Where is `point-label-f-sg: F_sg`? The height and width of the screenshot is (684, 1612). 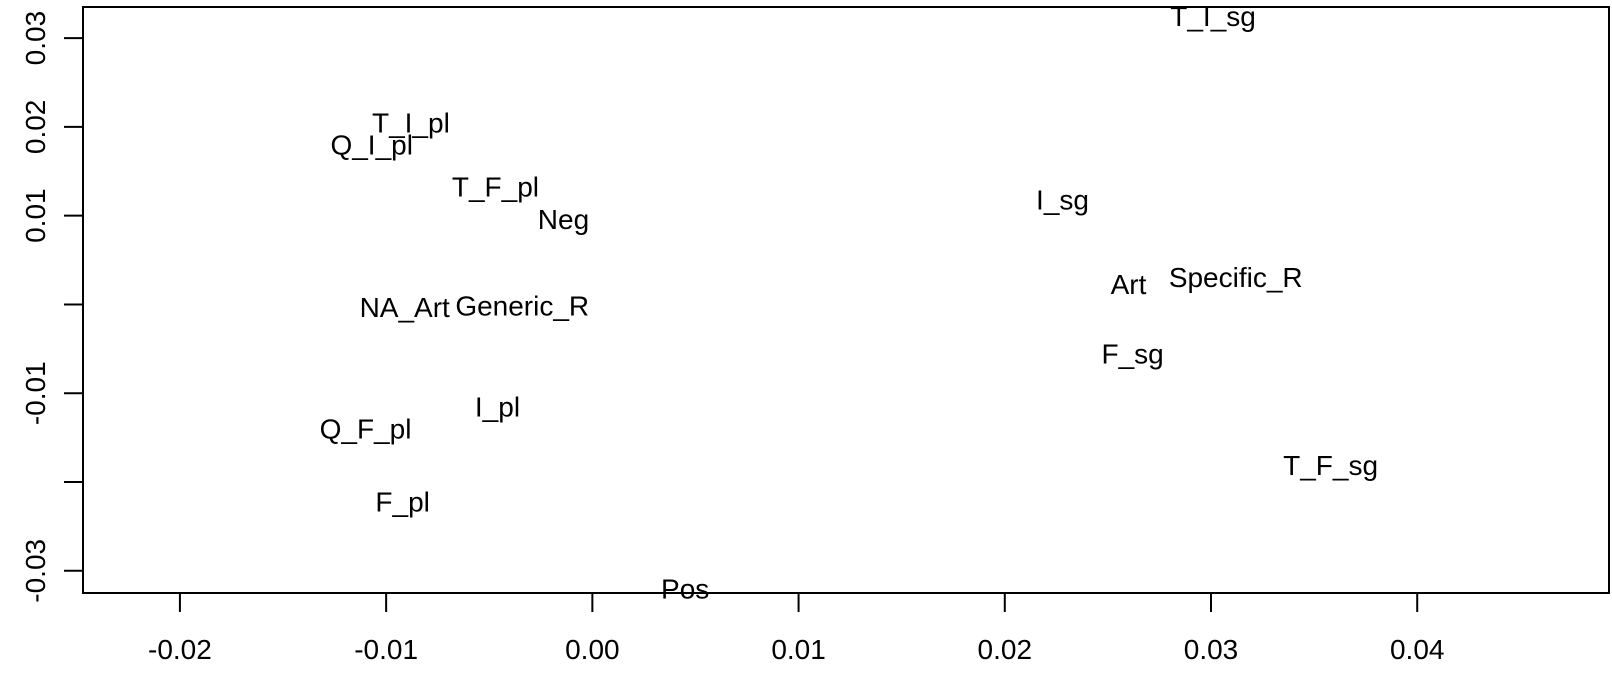 point-label-f-sg: F_sg is located at coordinates (1133, 353).